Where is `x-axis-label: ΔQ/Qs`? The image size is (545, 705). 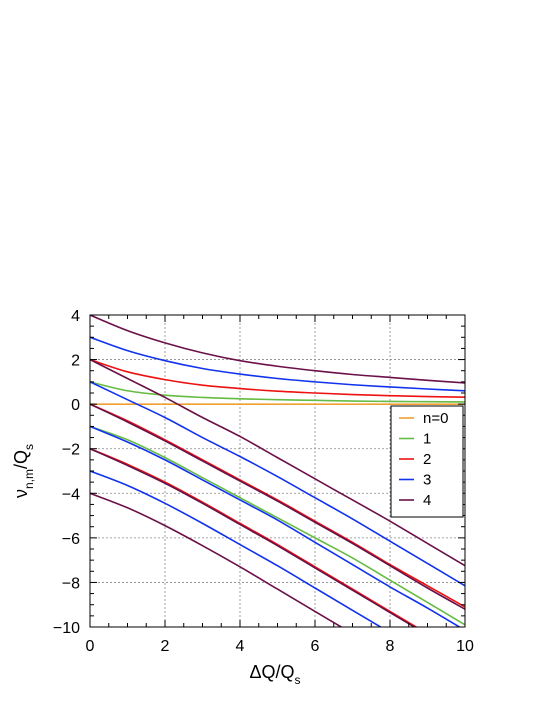
x-axis-label: ΔQ/Qs is located at coordinates (274, 674).